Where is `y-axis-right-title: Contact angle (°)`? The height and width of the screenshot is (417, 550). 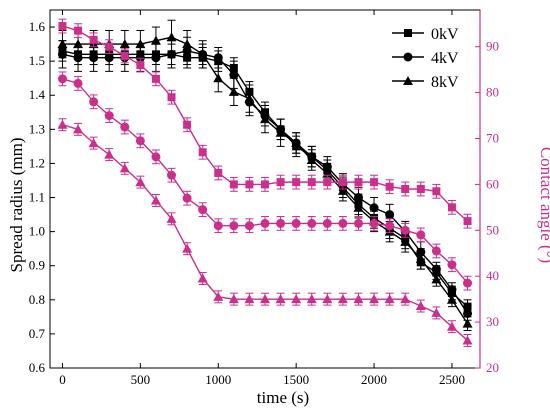 y-axis-right-title: Contact angle (°) is located at coordinates (543, 205).